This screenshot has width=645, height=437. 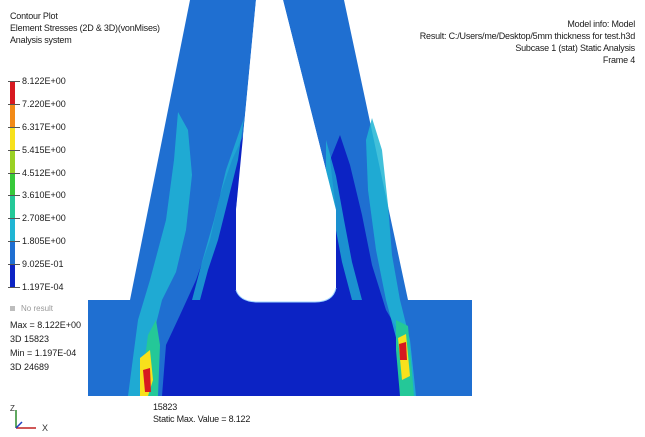 What do you see at coordinates (44, 172) in the screenshot?
I see `legend-value-label: 4.512E+00` at bounding box center [44, 172].